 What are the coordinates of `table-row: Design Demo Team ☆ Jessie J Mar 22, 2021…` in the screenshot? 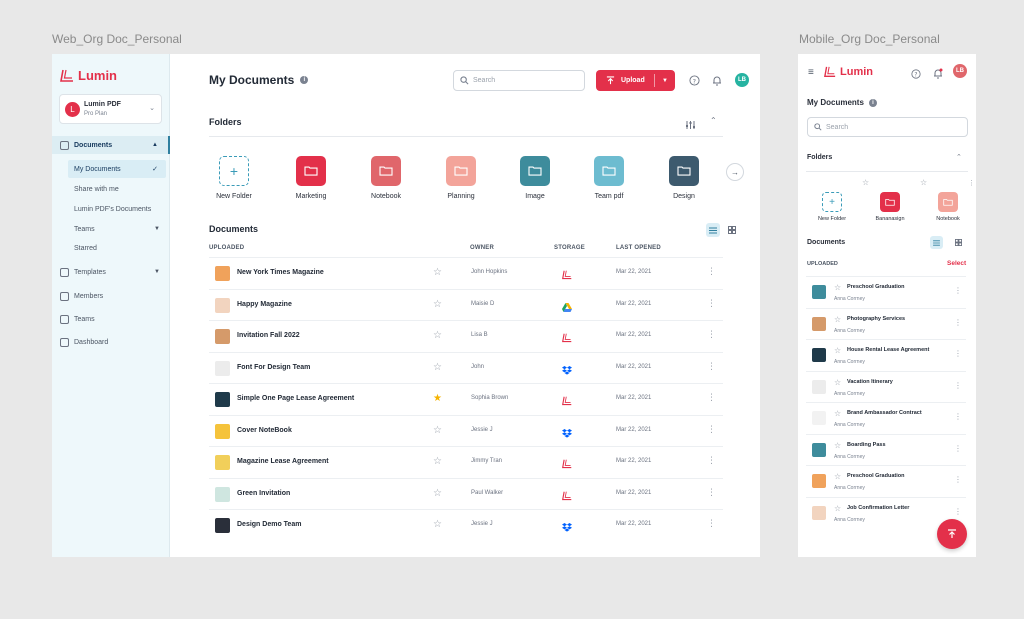 It's located at (466, 524).